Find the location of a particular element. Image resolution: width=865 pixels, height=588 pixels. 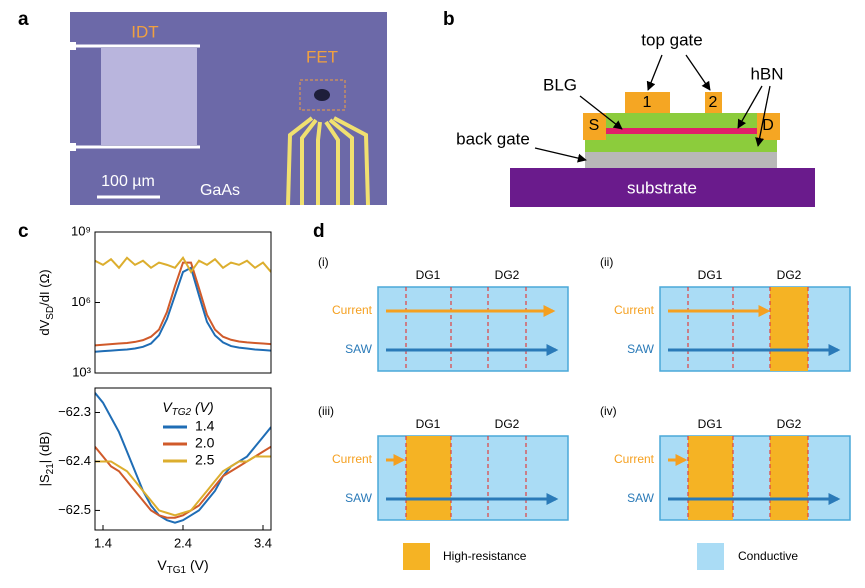

y-tick-label: 10⁹ is located at coordinates (81, 230).